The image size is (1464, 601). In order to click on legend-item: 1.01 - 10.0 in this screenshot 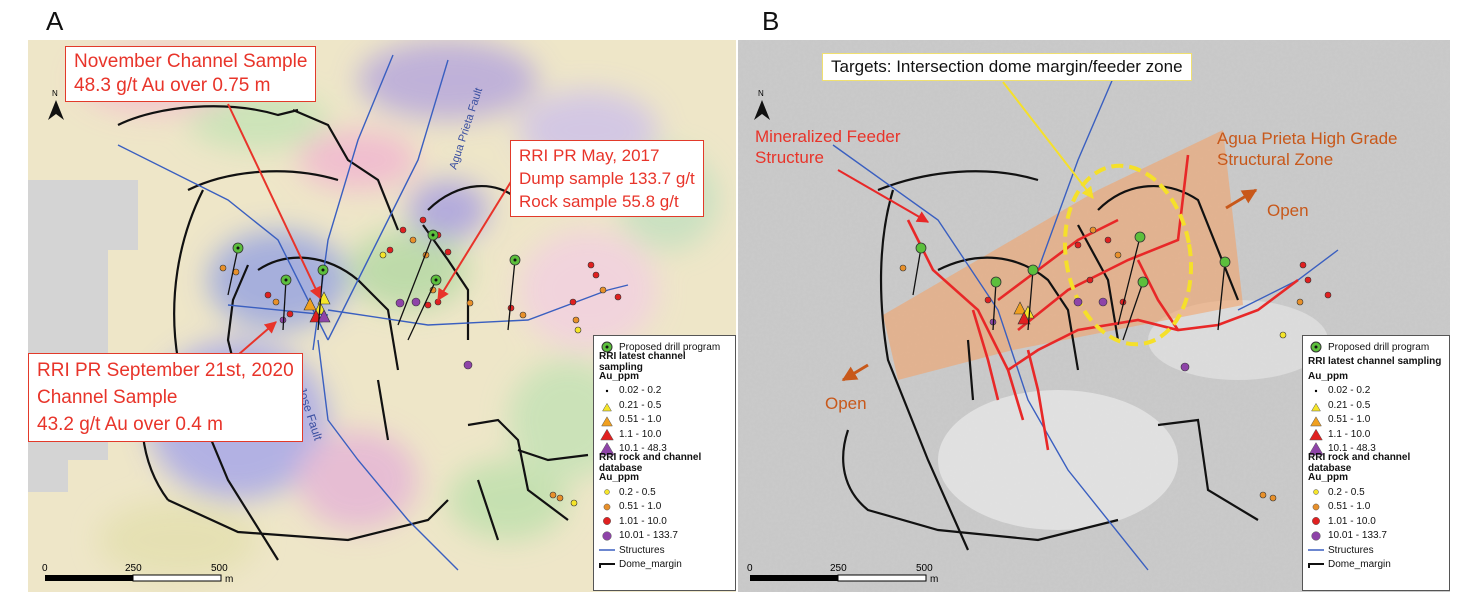, I will do `click(664, 521)`.